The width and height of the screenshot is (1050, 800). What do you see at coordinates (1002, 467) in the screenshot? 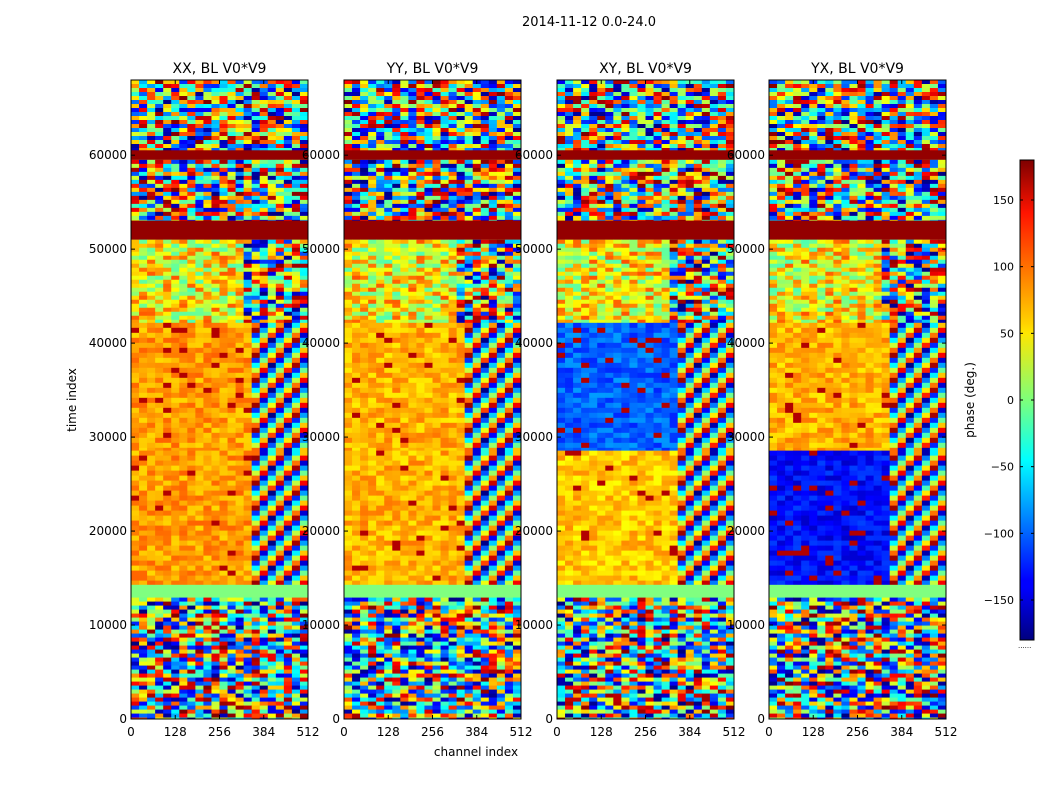
I see `colorbar-tick-label: −50` at bounding box center [1002, 467].